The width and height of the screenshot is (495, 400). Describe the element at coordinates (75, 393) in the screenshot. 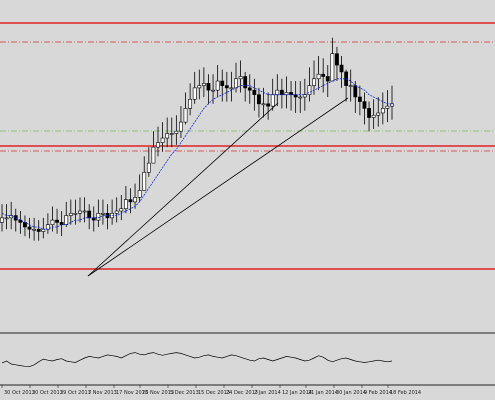

I see `x-tick-label: 29 Oct 2013` at that location.